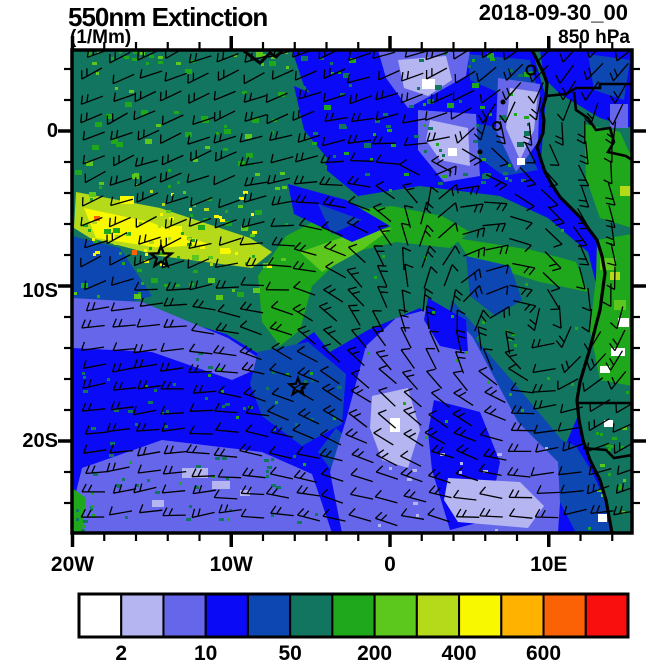 The width and height of the screenshot is (650, 667). I want to click on plot-title: 550nm Extinction, so click(168, 17).